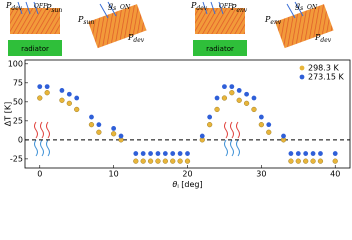 The height and width of the screenshot is (240, 352). I want to click on y-tick-label: 100, so click(15, 63).